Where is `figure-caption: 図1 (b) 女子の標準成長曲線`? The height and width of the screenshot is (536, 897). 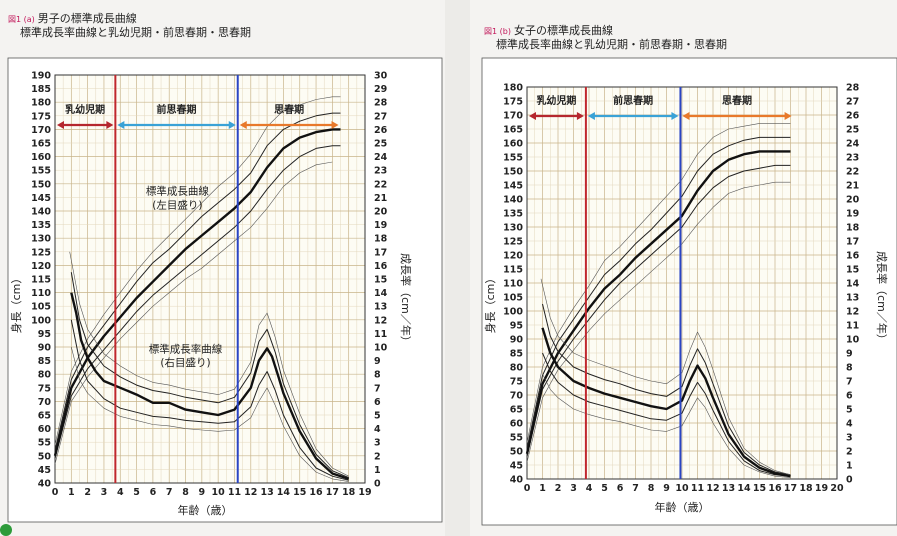
figure-caption: 図1 (b) 女子の標準成長曲線 is located at coordinates (548, 31).